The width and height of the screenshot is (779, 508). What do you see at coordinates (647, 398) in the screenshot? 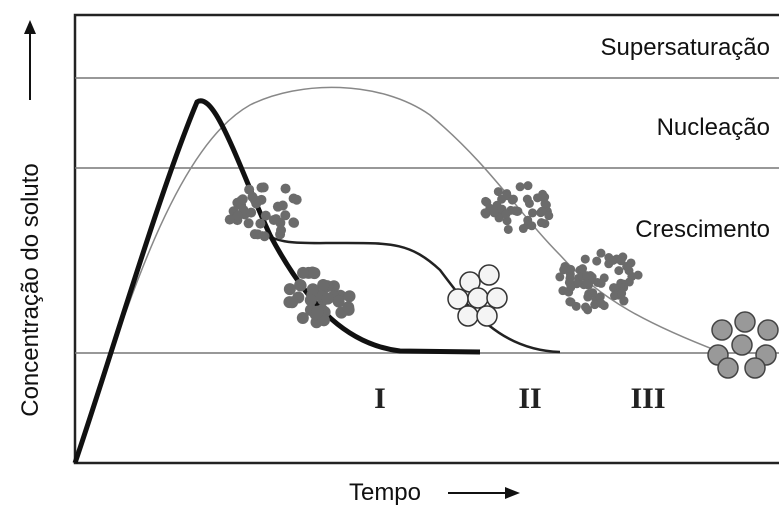
I see `curve-label: III` at bounding box center [647, 398].